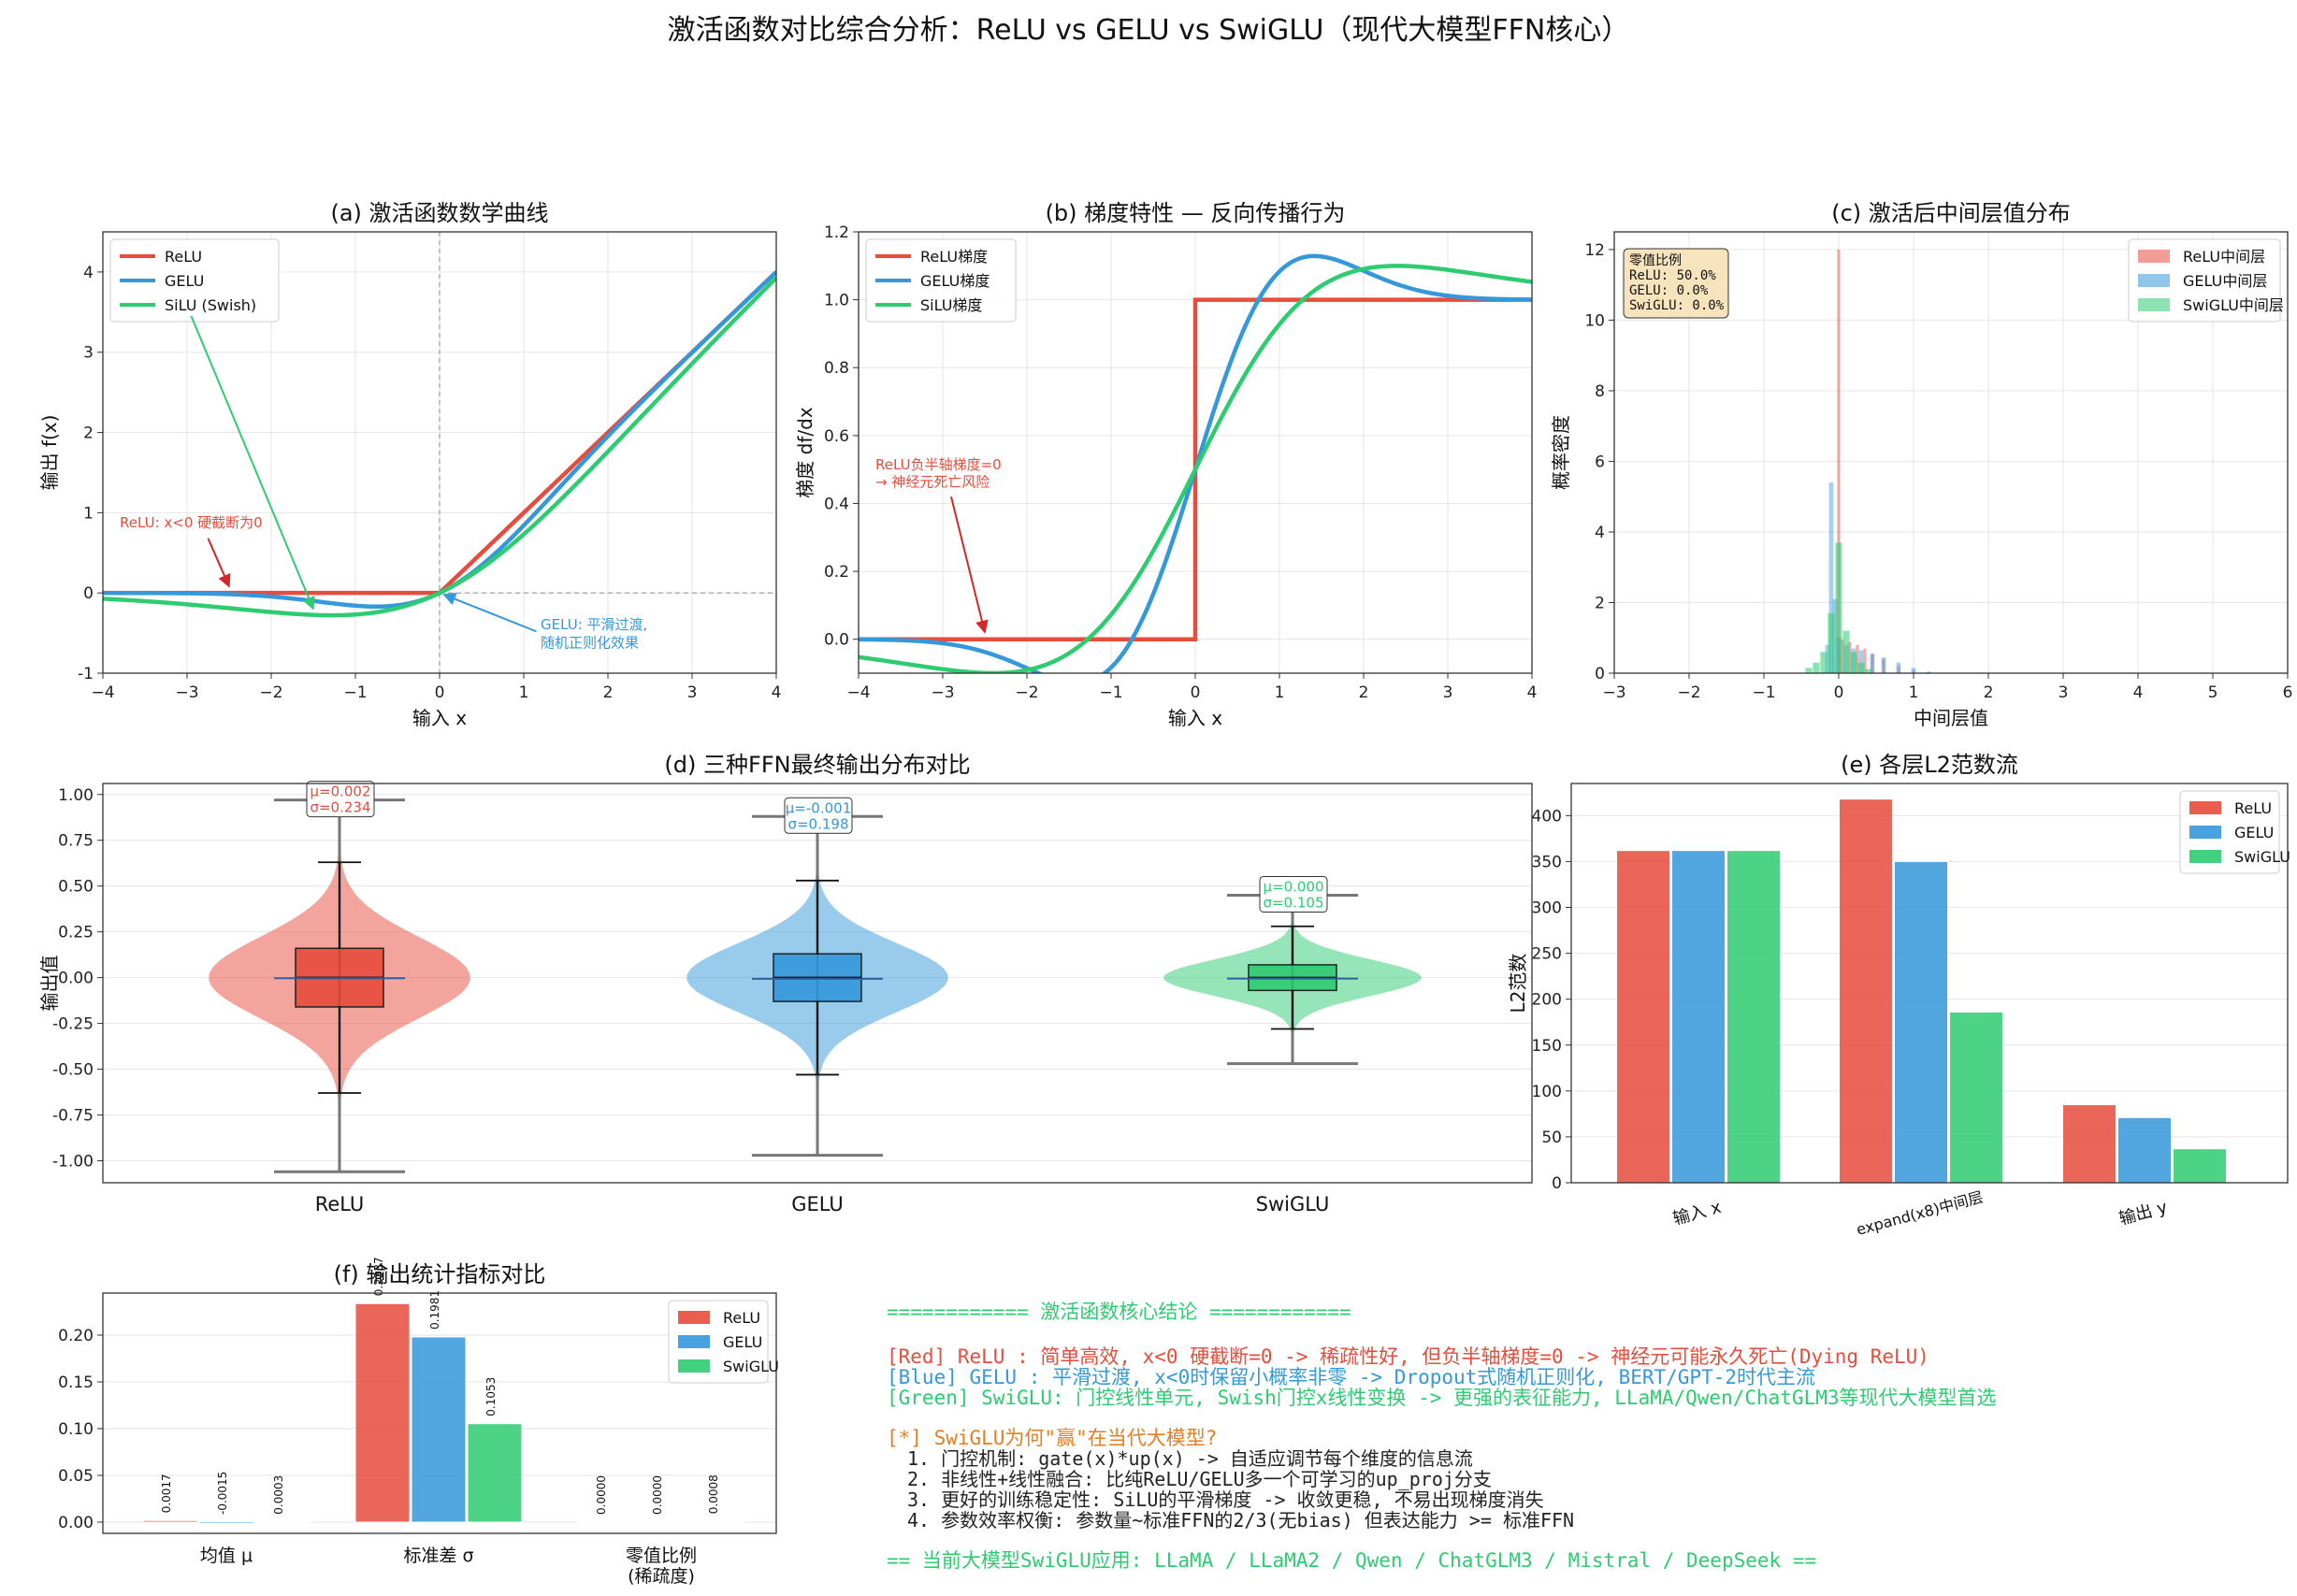 The height and width of the screenshot is (1596, 2297). What do you see at coordinates (1518, 984) in the screenshot?
I see `y-axis-label: L2范数` at bounding box center [1518, 984].